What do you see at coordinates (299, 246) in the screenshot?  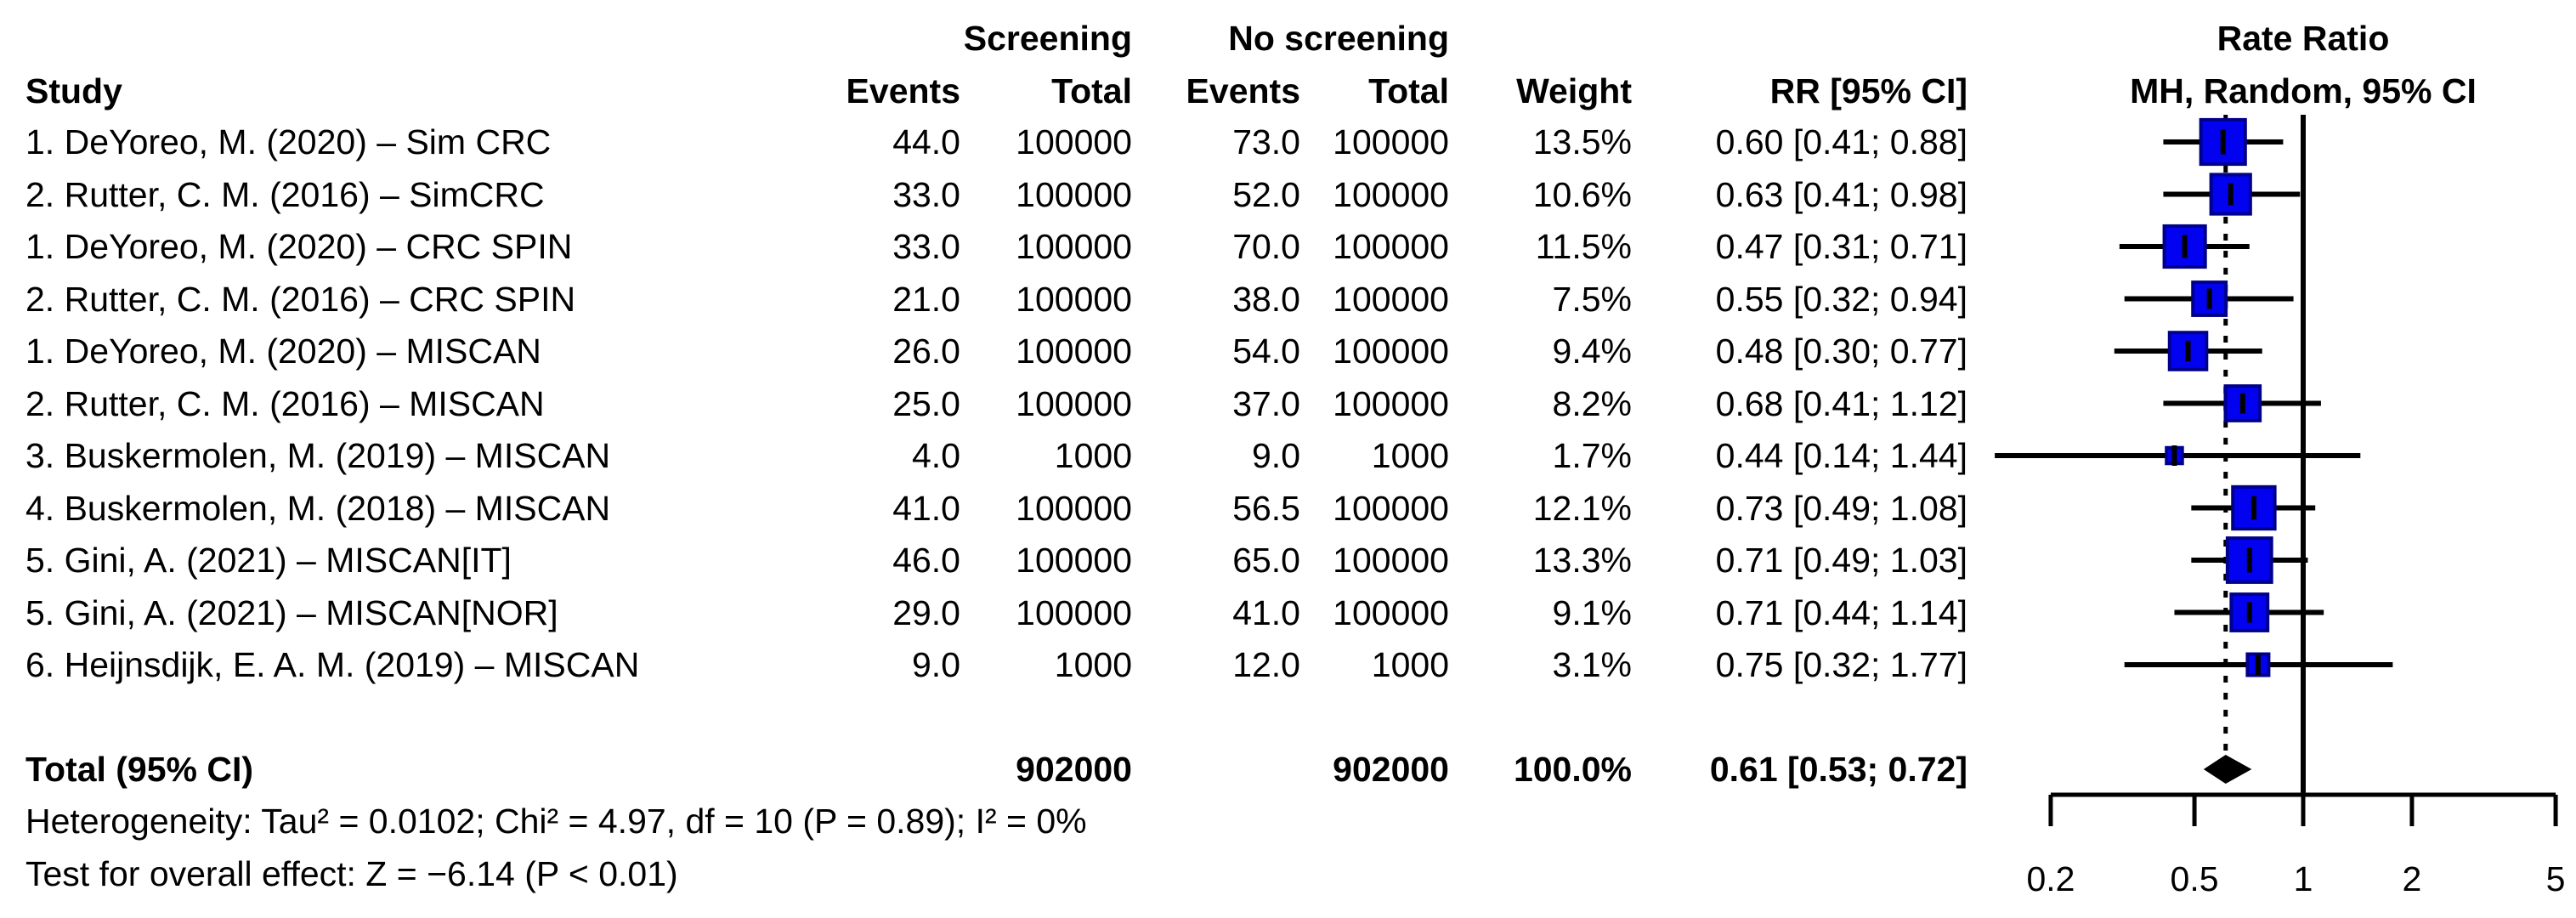 I see `study-label: 1. DeYoreo, M. (2020) – CRC SPIN` at bounding box center [299, 246].